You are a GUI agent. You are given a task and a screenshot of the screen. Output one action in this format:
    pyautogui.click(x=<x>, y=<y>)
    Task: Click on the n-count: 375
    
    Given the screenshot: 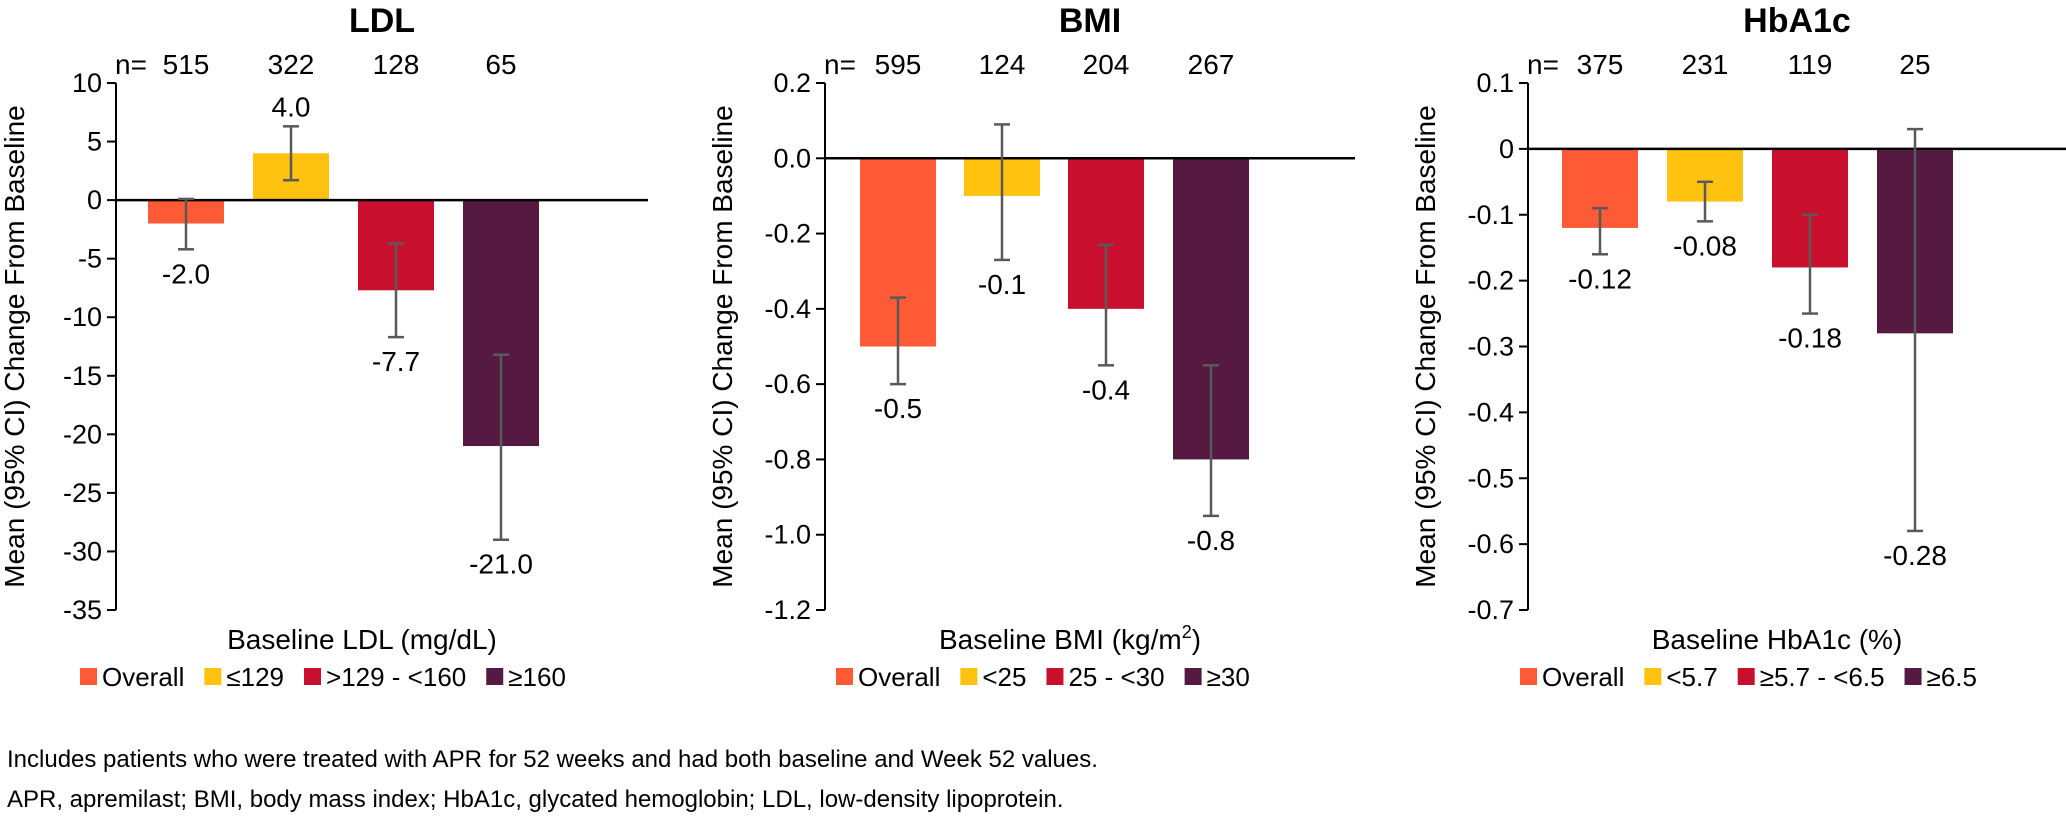 What is the action you would take?
    pyautogui.click(x=1600, y=64)
    